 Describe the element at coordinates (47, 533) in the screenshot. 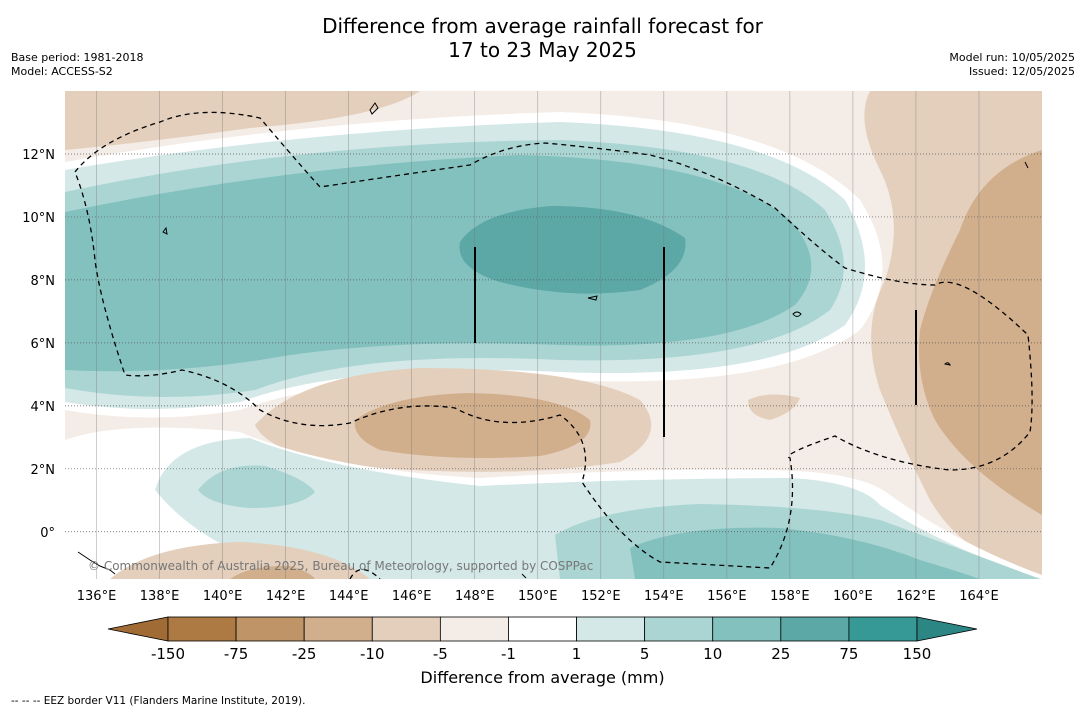

I see `lat-tick-label: 0°` at that location.